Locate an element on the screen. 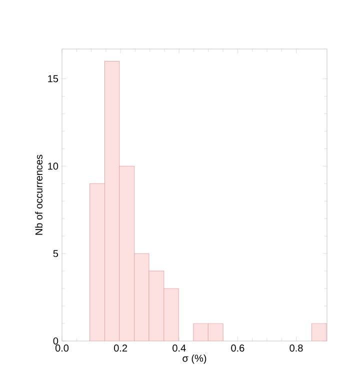 Image resolution: width=354 pixels, height=390 pixels. x-axis-title: σ (%) is located at coordinates (194, 359).